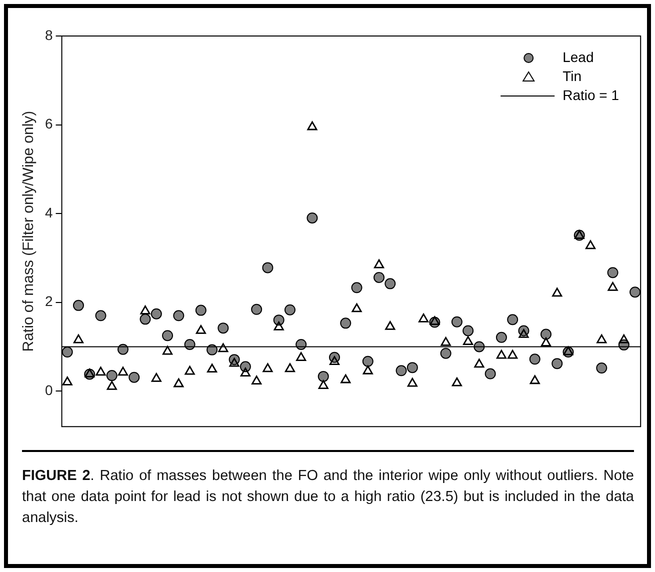 This screenshot has height=572, width=655. Describe the element at coordinates (591, 94) in the screenshot. I see `legend-label: Ratio = 1` at that location.